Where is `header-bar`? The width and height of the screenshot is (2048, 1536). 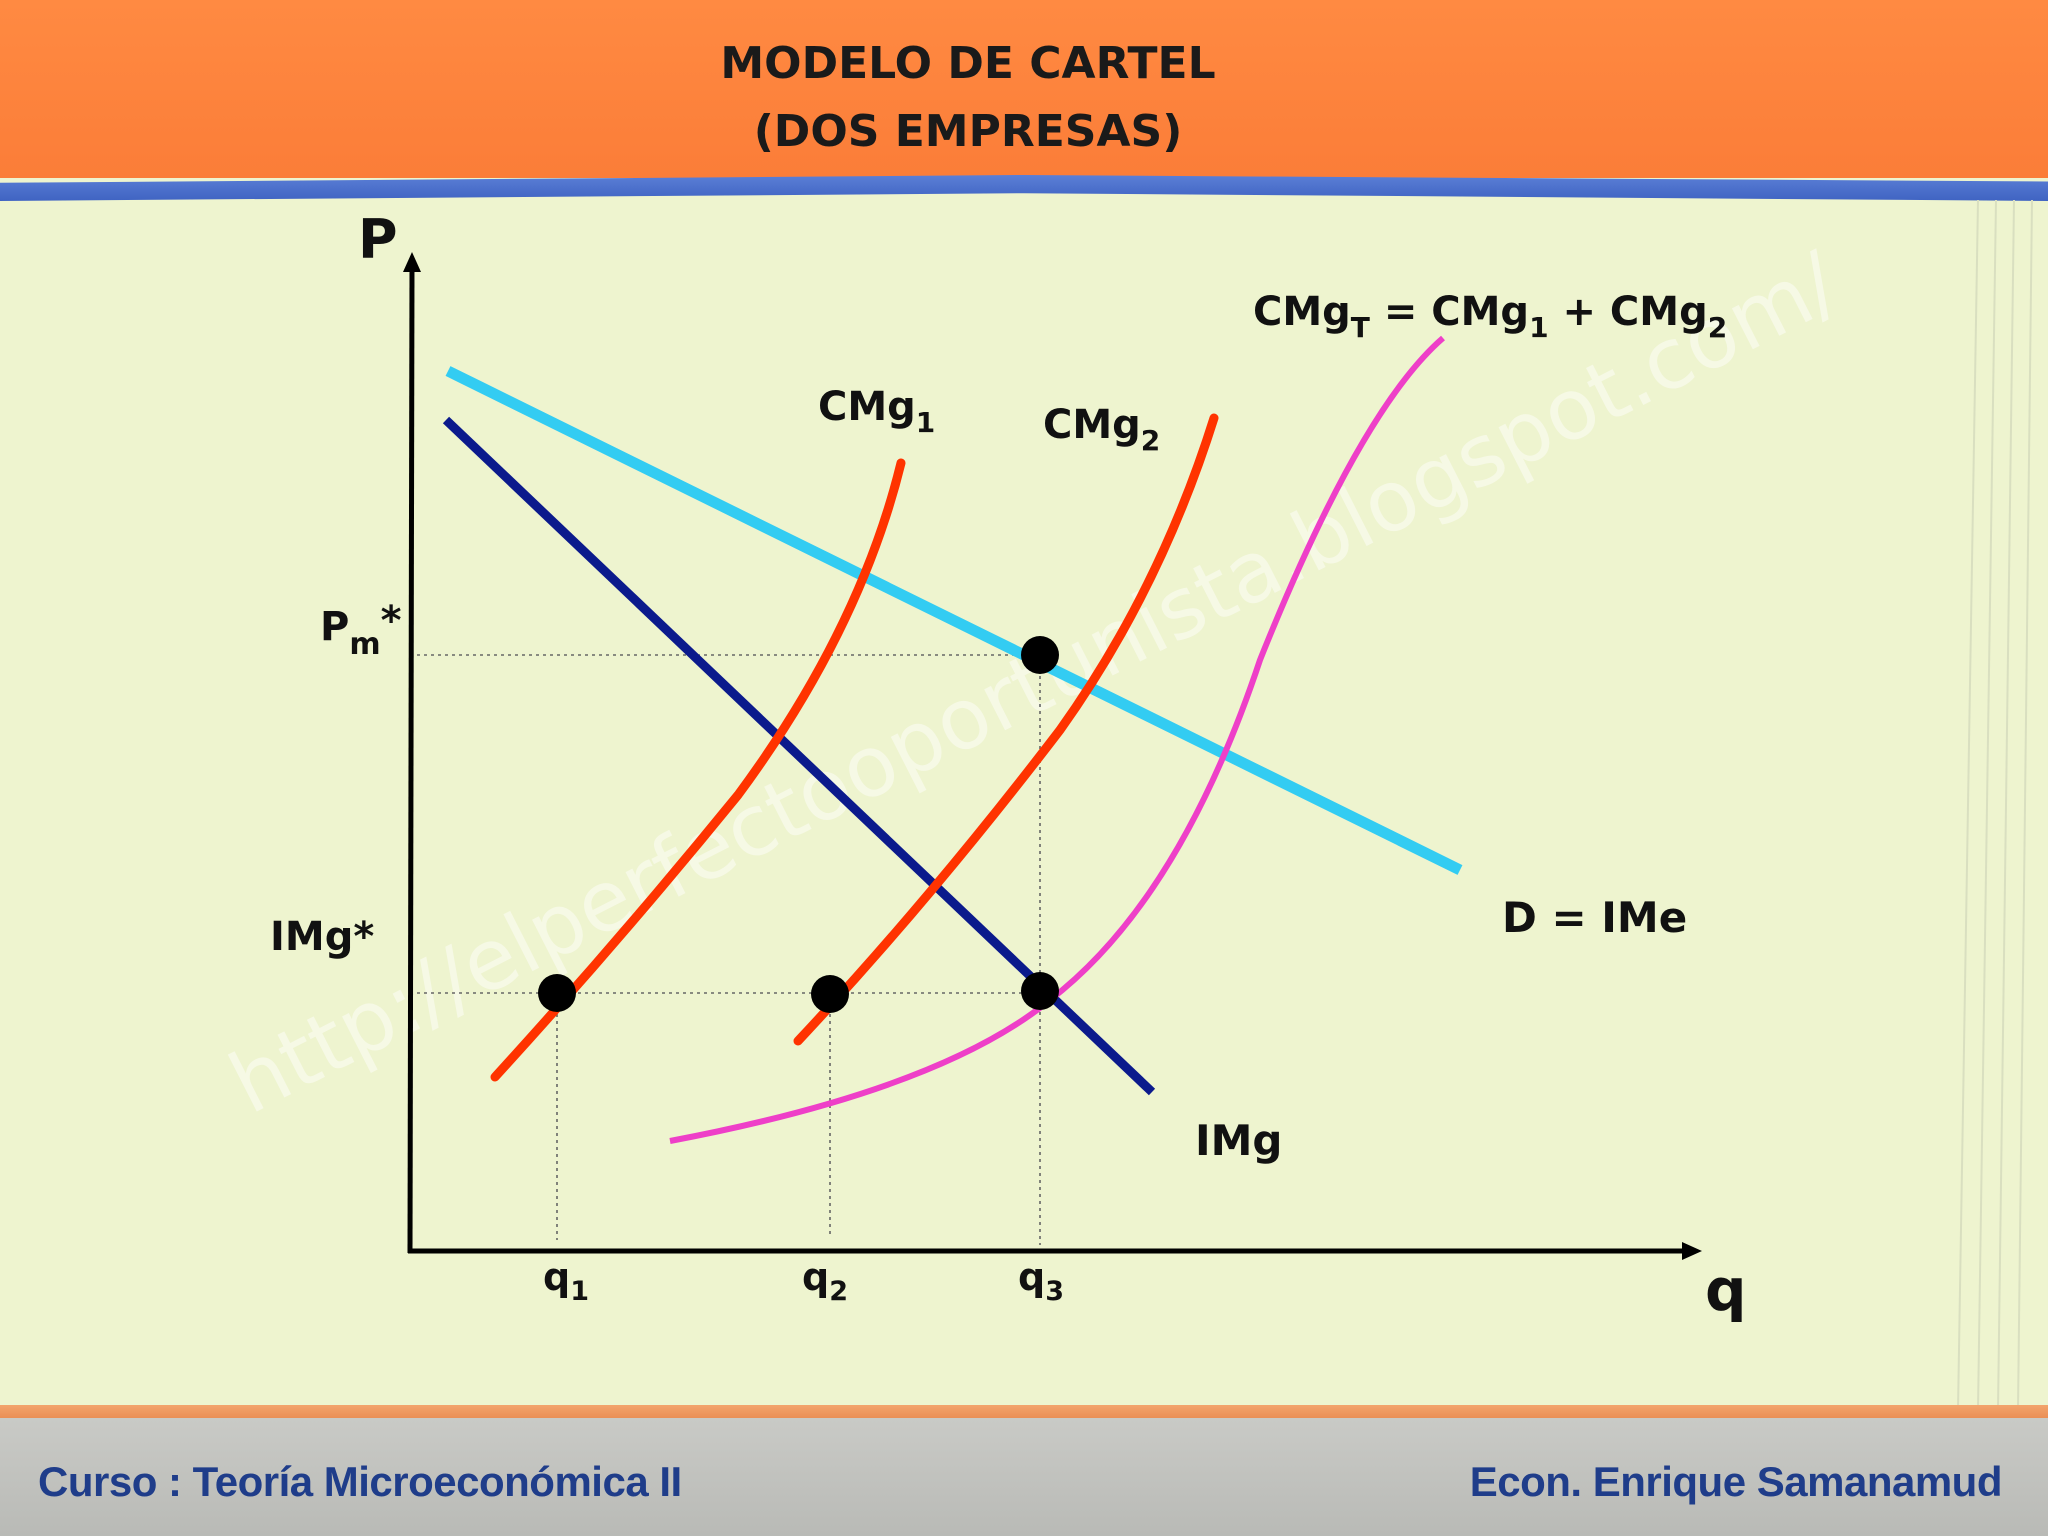
header-bar is located at coordinates (1024, 89).